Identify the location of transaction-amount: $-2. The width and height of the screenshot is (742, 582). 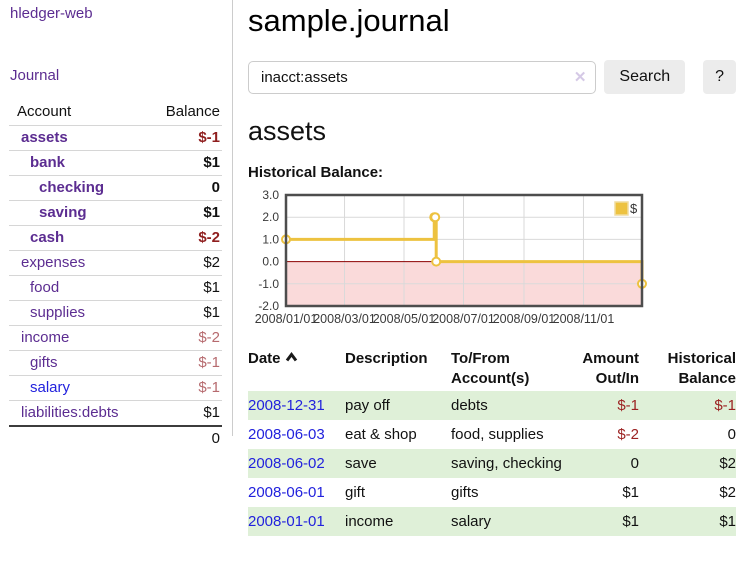
(628, 434).